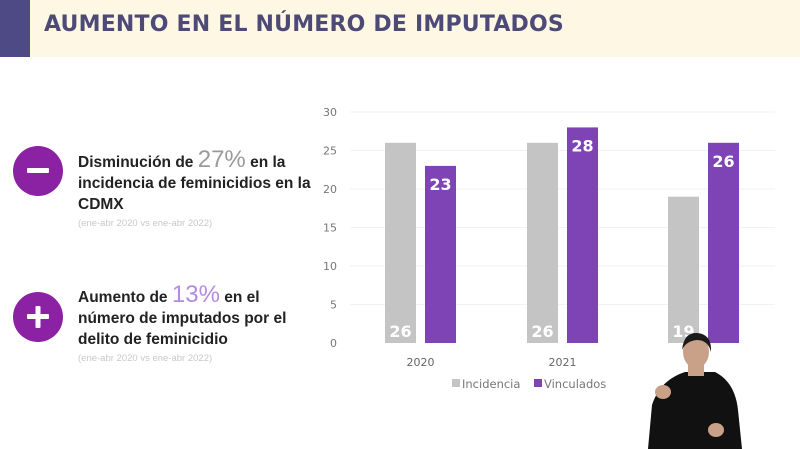 The width and height of the screenshot is (800, 449). I want to click on stat-increase-value: 13%, so click(195, 294).